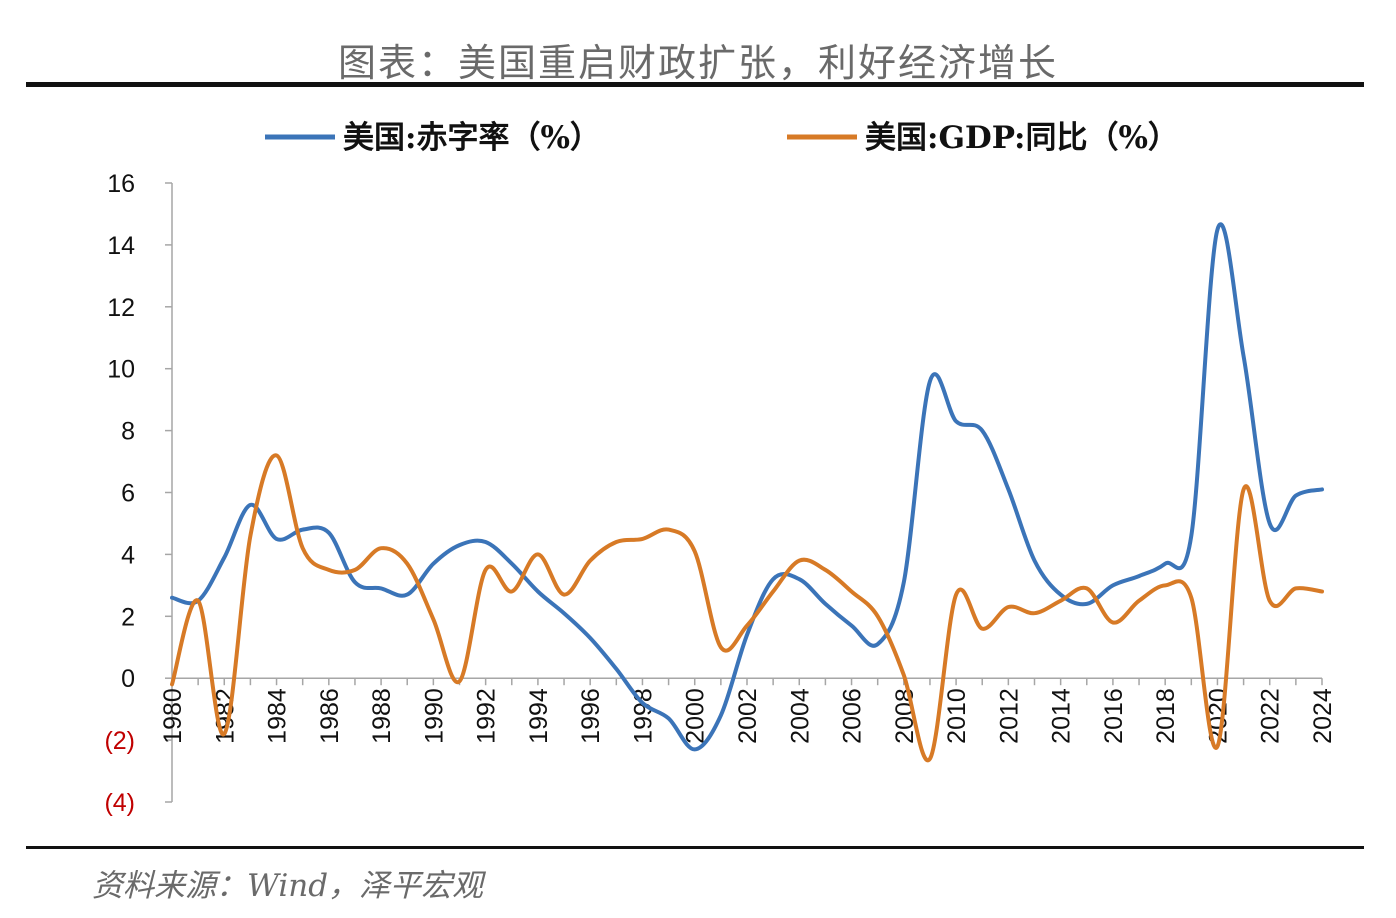 This screenshot has width=1396, height=918. I want to click on x-tick-label: 1984, so click(278, 716).